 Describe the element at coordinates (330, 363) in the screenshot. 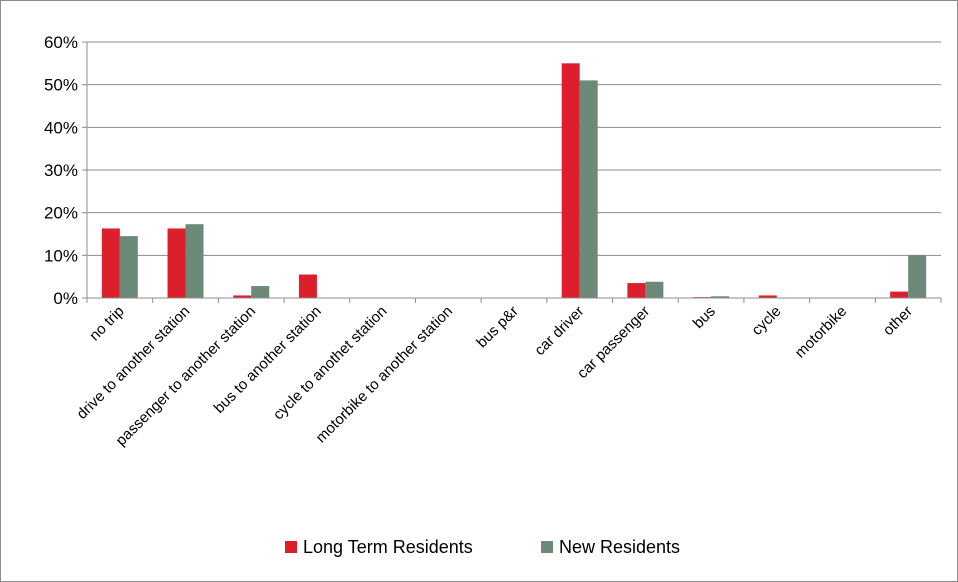

I see `x-tick-label: cycle to anothet station` at that location.